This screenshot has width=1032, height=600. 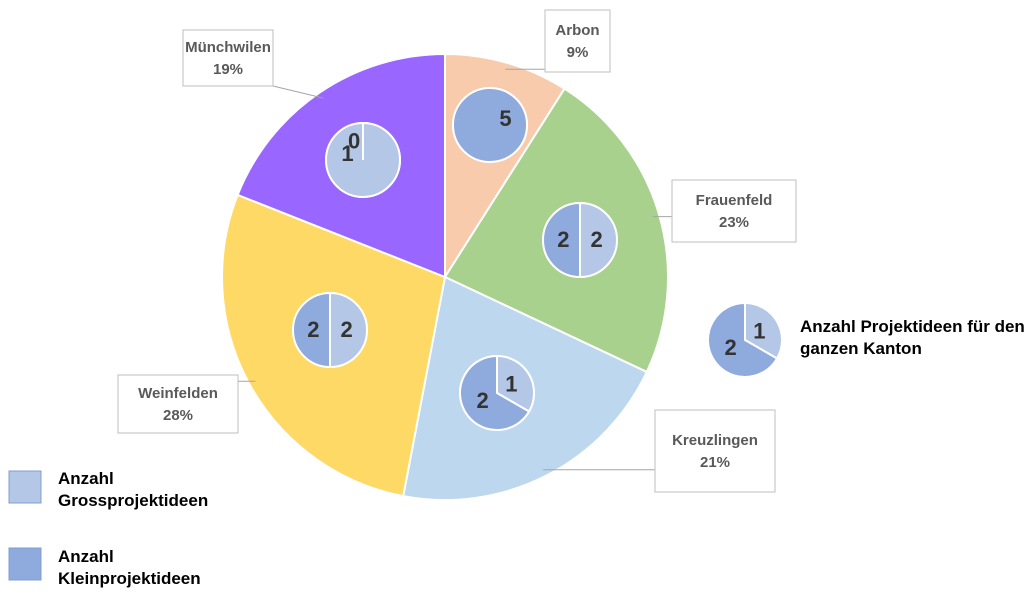 What do you see at coordinates (715, 440) in the screenshot?
I see `category-label: Kreuzlingen` at bounding box center [715, 440].